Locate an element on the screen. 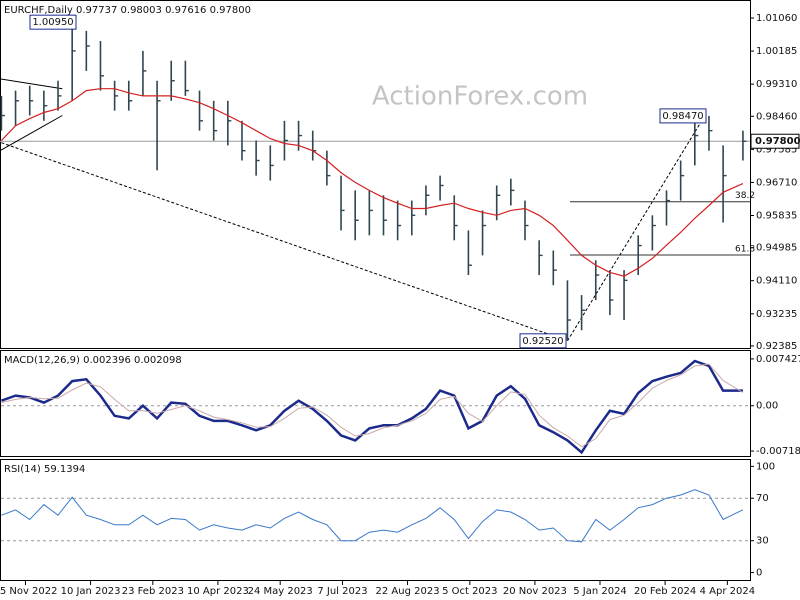  last-price-label: 0.97800 is located at coordinates (777, 141).